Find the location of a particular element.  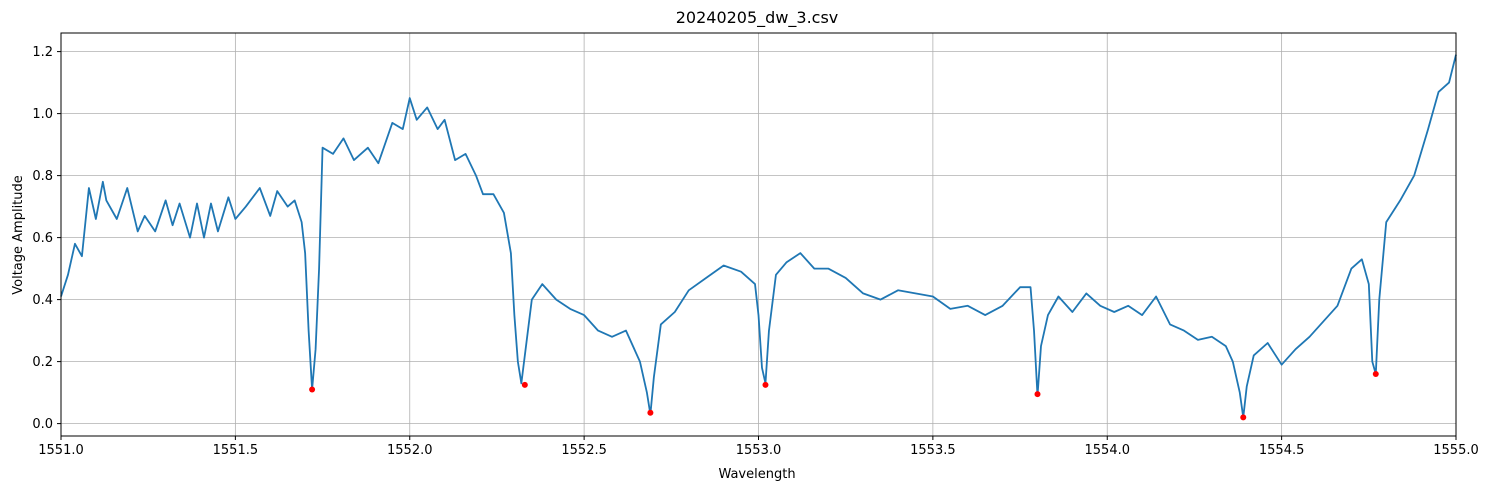

y-axis: 0.0 0.2 0.4 0.6 0.8 1.0 1.2 is located at coordinates (46, 238).